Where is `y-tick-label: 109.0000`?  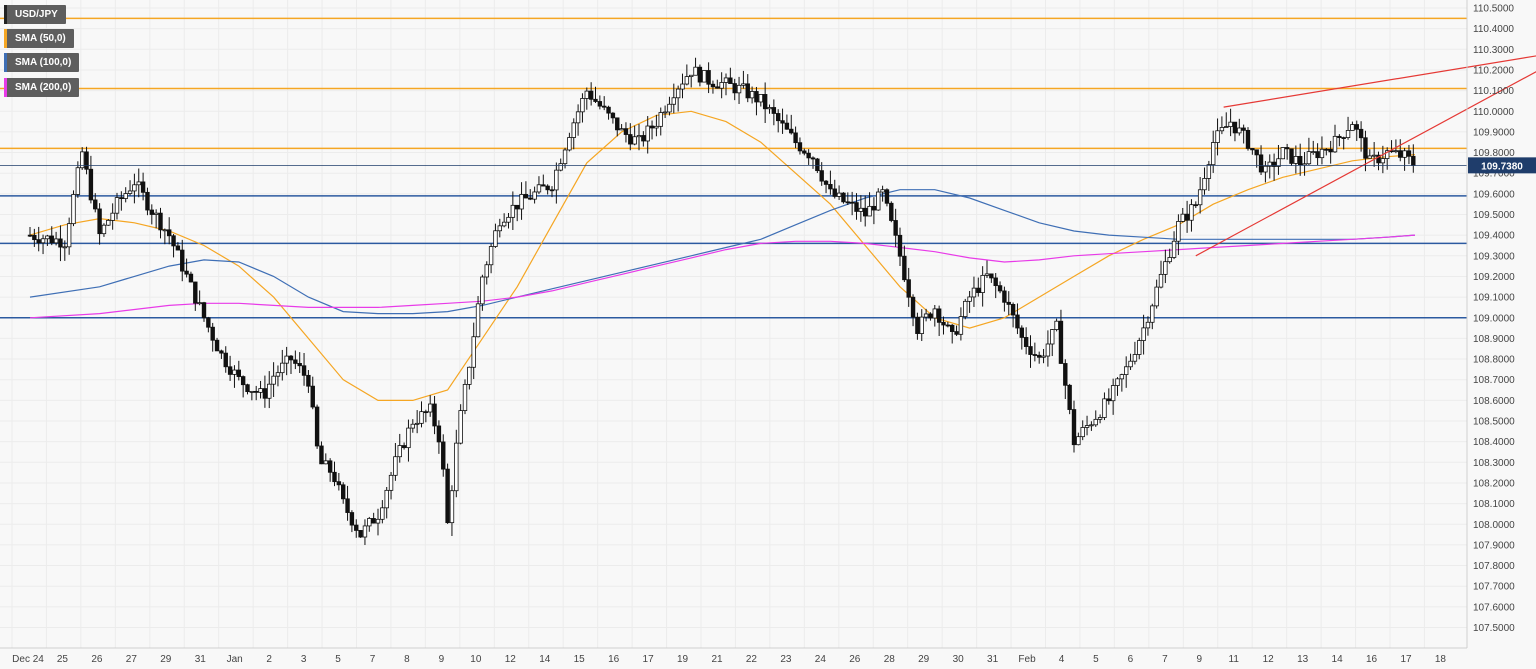
y-tick-label: 109.0000 is located at coordinates (1494, 318).